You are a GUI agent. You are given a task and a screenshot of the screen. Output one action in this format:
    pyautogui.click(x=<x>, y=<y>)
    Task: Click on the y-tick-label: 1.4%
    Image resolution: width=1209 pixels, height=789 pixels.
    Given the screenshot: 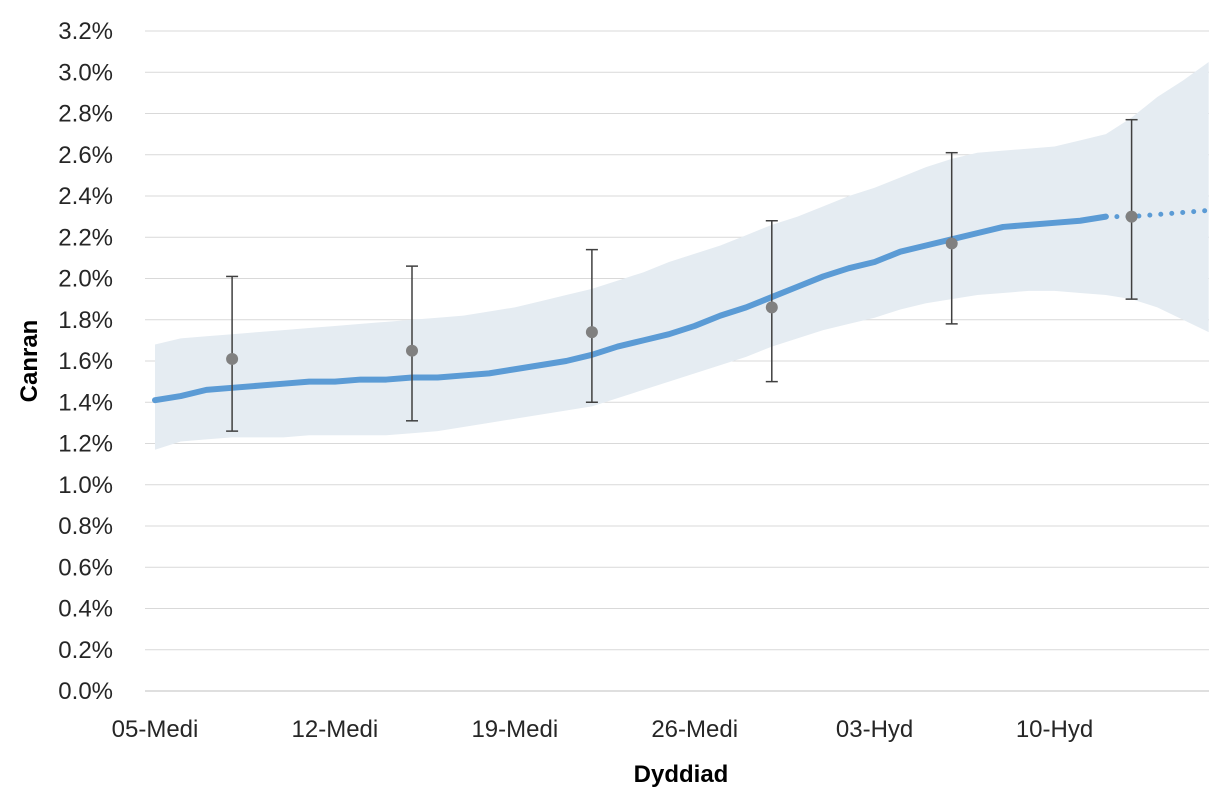 What is the action you would take?
    pyautogui.click(x=85, y=402)
    